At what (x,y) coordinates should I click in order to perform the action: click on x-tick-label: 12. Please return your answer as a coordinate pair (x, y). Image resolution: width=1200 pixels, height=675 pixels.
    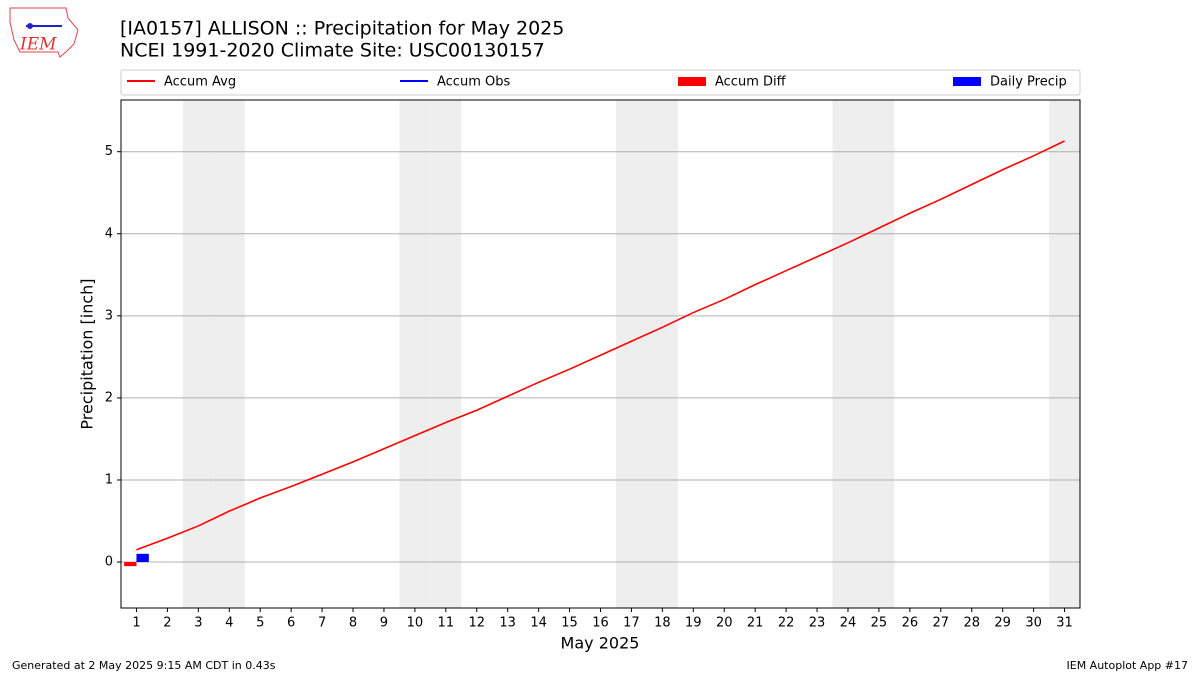
    Looking at the image, I should click on (476, 623).